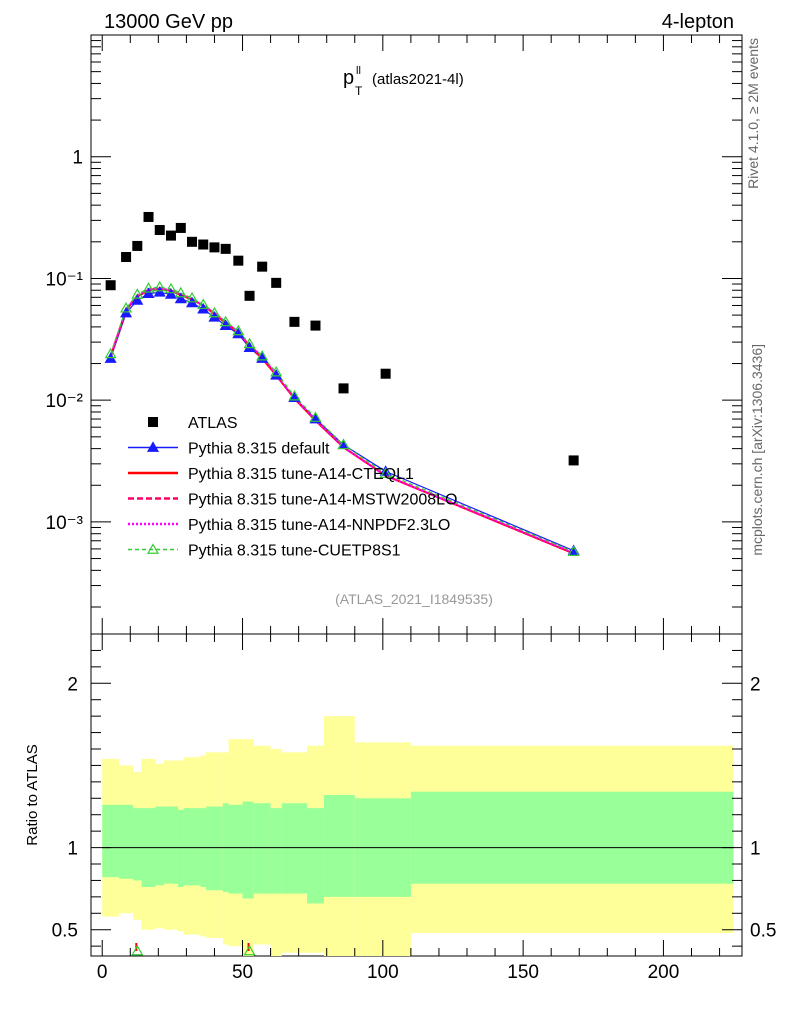  Describe the element at coordinates (271, 474) in the screenshot. I see `legend-entry-pythia-8-315-tune-a14-cteql1: Pythia 8.315 tune-A14-CTEQL1` at that location.